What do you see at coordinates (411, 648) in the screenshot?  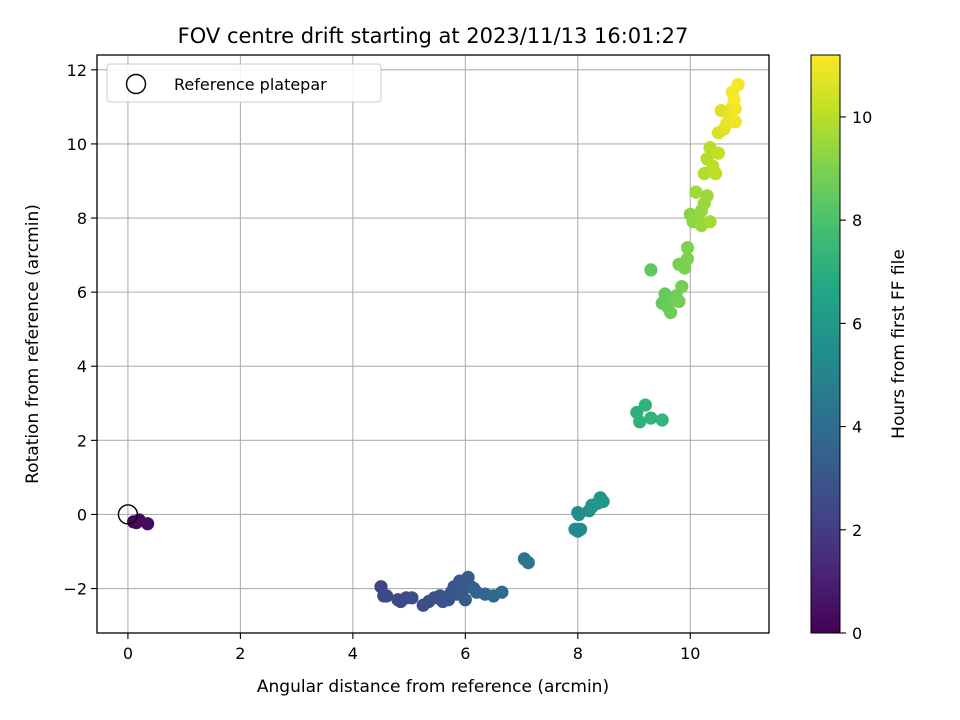 I see `x-axis-ticks: 0 2 4 6 8 10` at bounding box center [411, 648].